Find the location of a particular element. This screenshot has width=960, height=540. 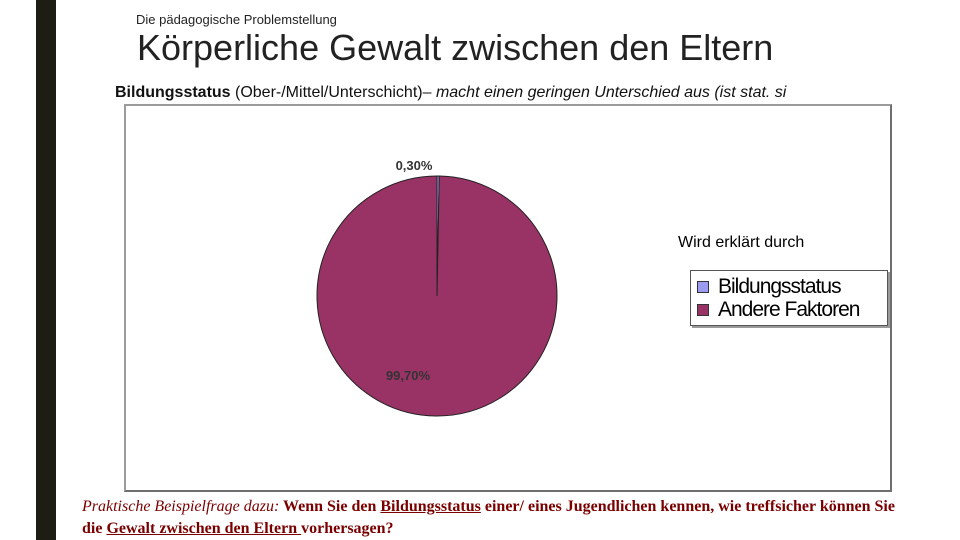

section-label: Die pädagogische Problemstellung is located at coordinates (236, 19).